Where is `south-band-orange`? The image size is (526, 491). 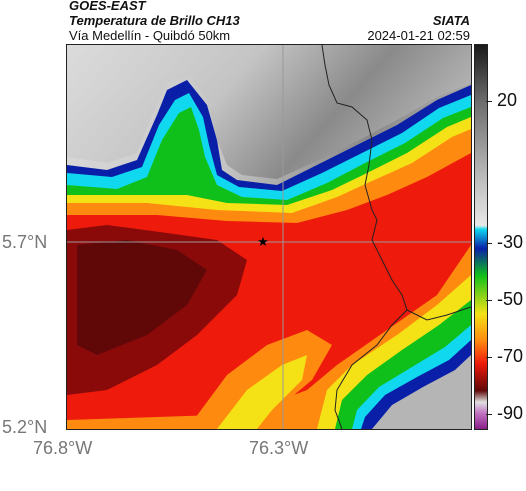
south-band-orange is located at coordinates (259, 379).